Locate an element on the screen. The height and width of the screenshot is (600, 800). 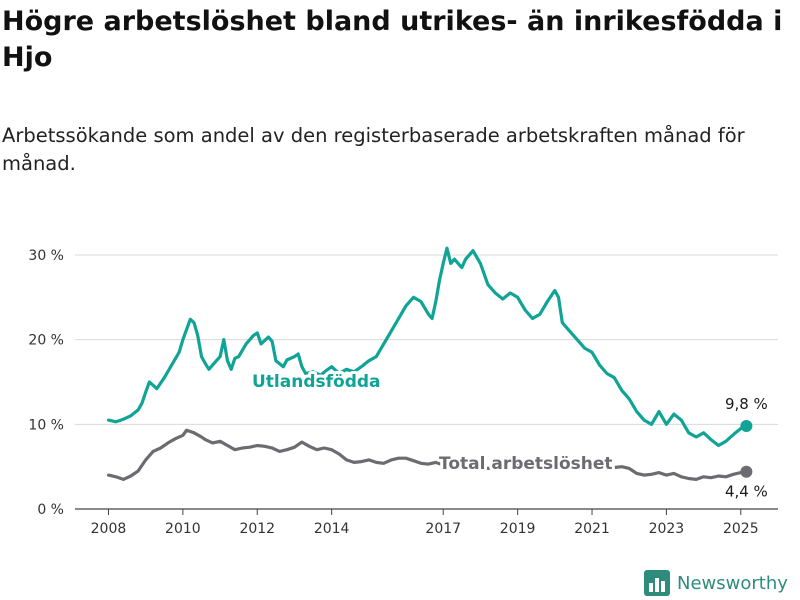
brand-logo: Newsworthy is located at coordinates (716, 583).